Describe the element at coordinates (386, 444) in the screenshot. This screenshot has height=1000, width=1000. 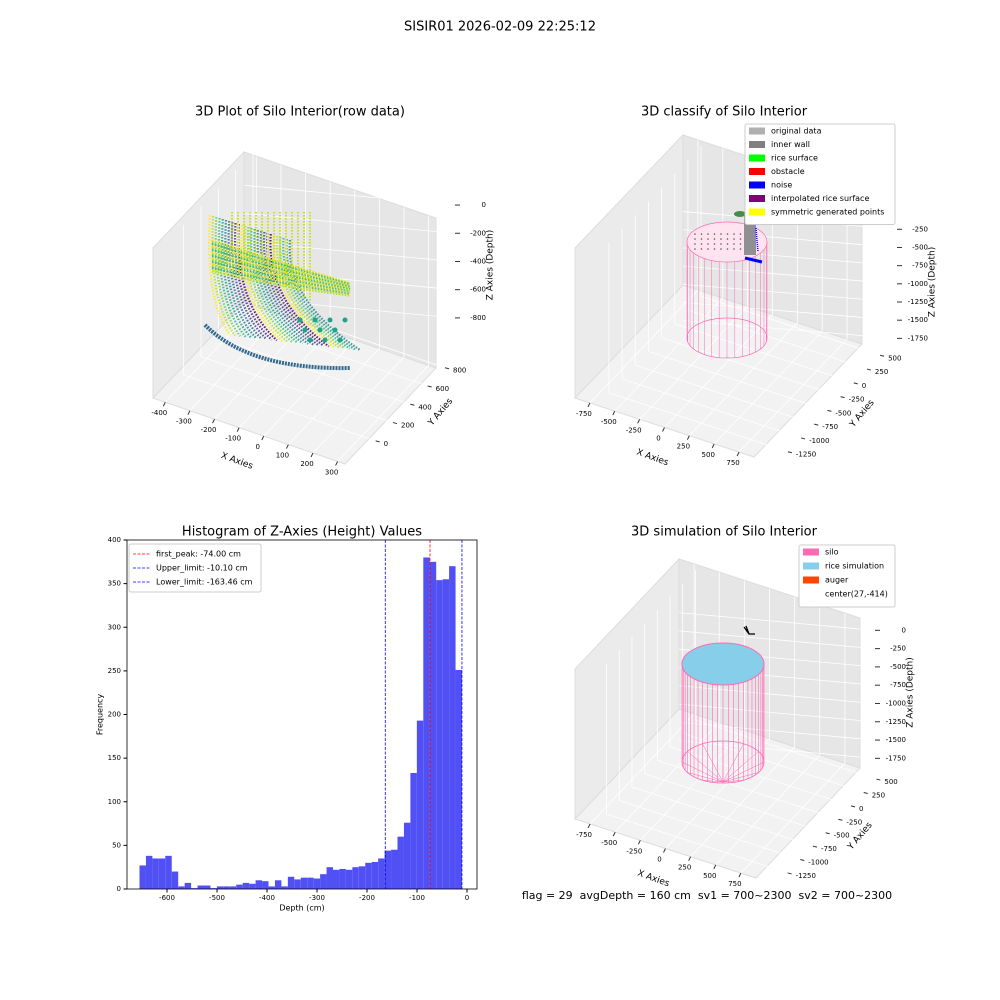
I see `y-tick-label: 0` at that location.